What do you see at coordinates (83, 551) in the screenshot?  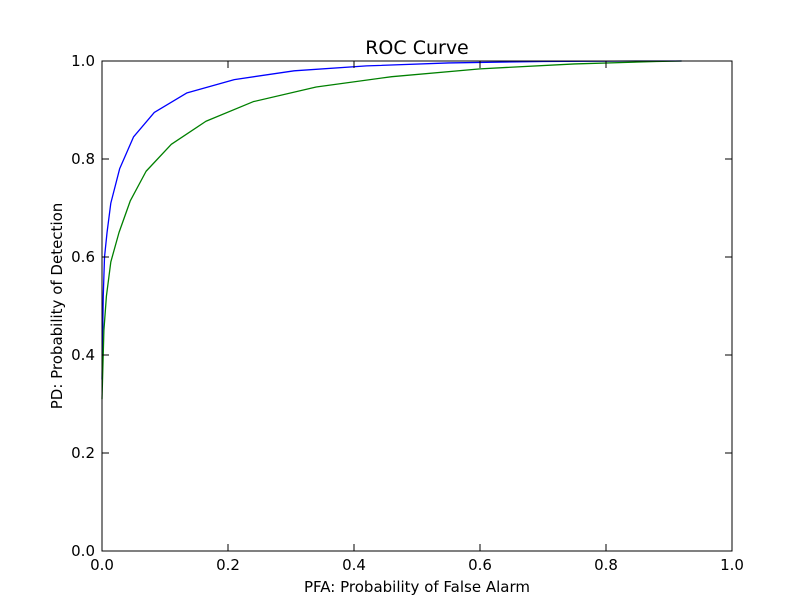 I see `y-tick-label: 0.0` at bounding box center [83, 551].